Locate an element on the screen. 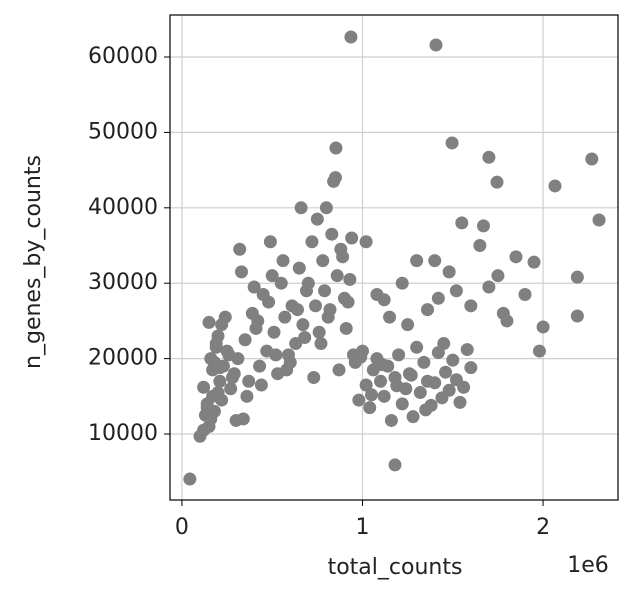 The height and width of the screenshot is (601, 635). x-tick-label: 0 is located at coordinates (182, 527).